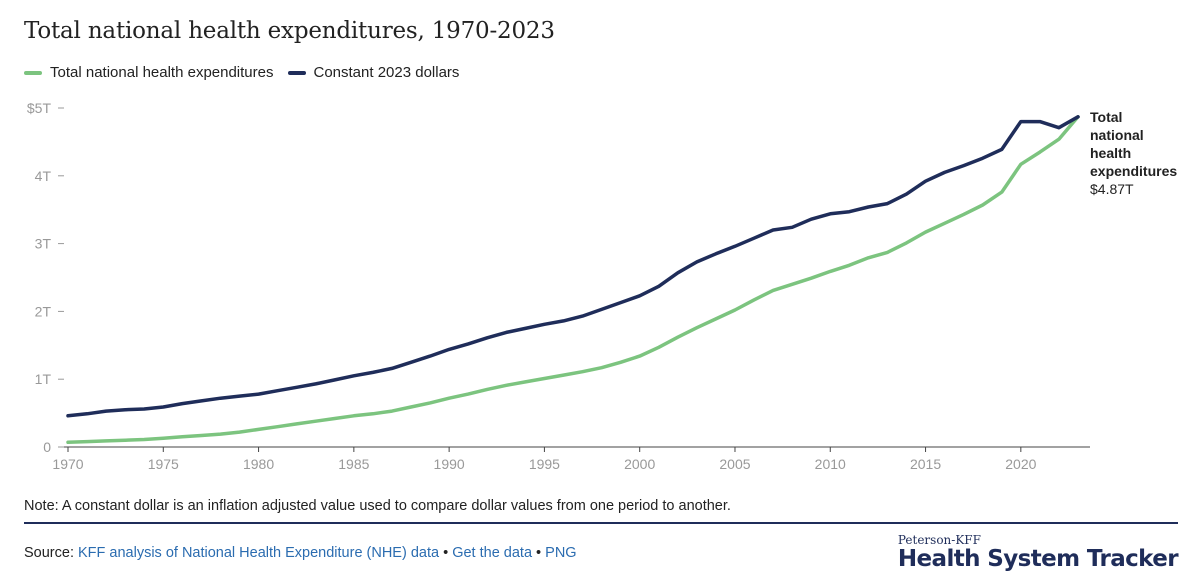 The width and height of the screenshot is (1200, 588). Describe the element at coordinates (925, 464) in the screenshot. I see `x-tick-label: 2015` at that location.